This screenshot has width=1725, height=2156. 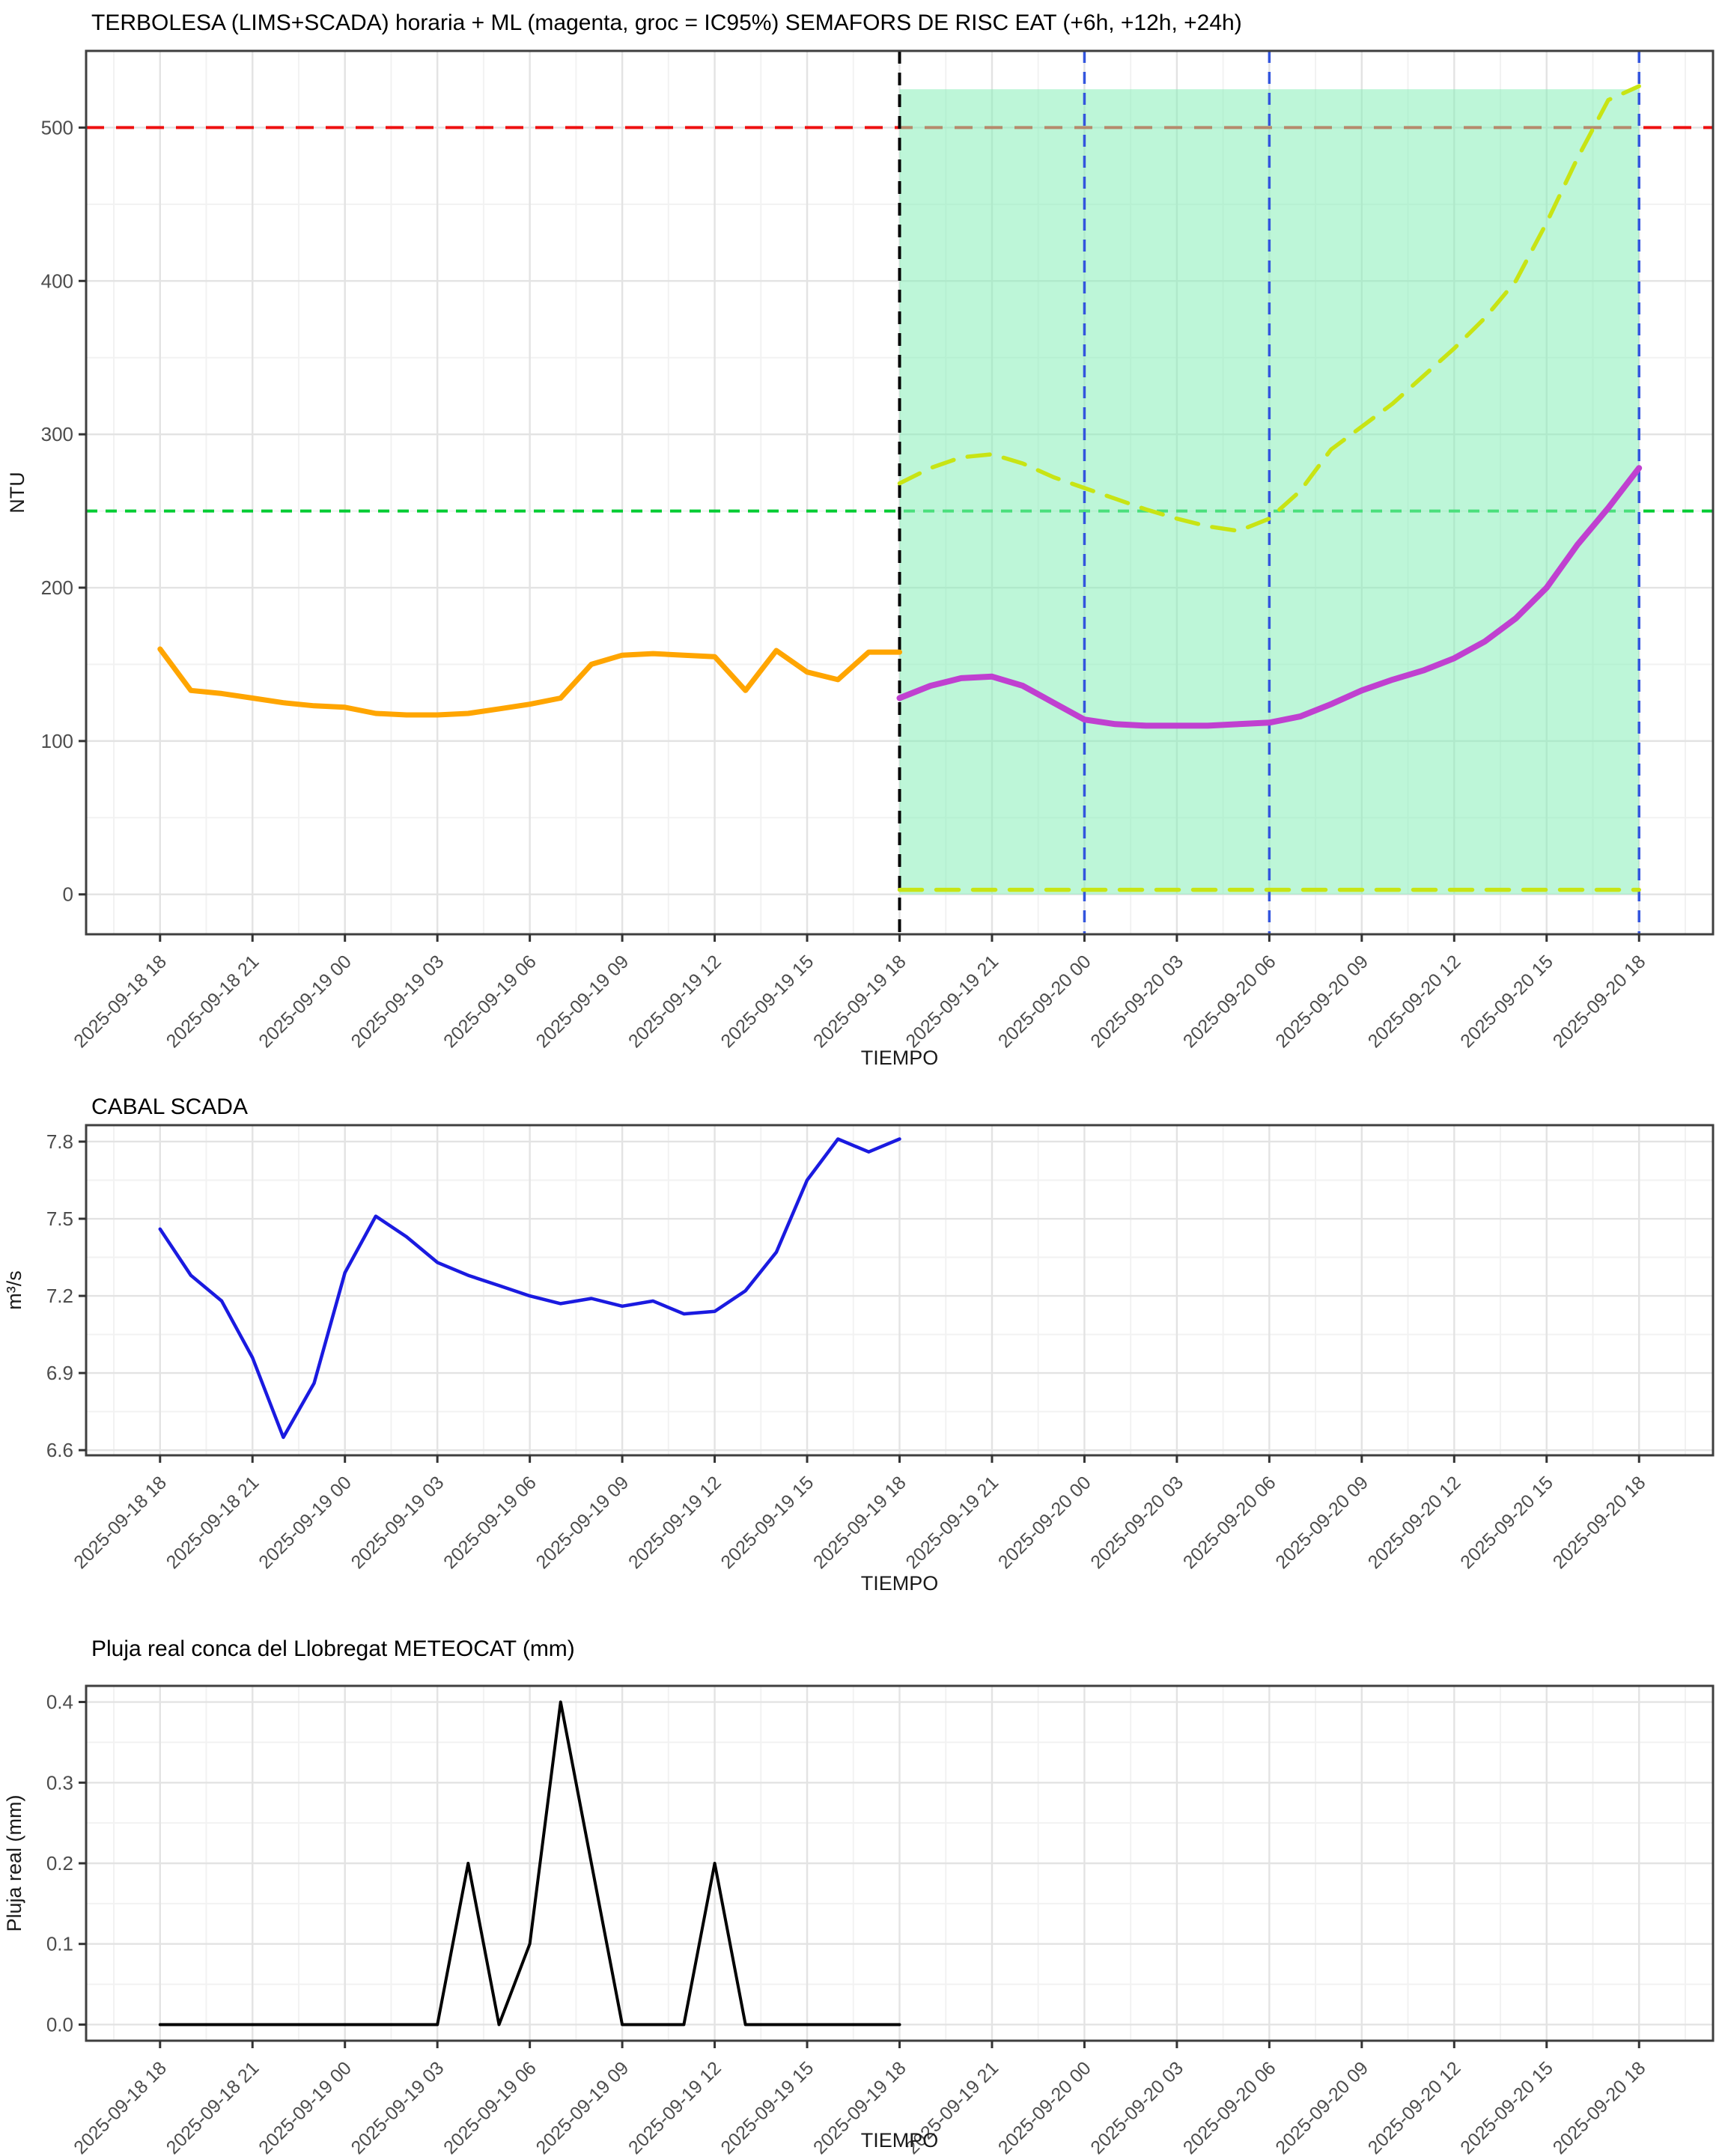 What do you see at coordinates (59, 1944) in the screenshot?
I see `svg-text: 0.1` at bounding box center [59, 1944].